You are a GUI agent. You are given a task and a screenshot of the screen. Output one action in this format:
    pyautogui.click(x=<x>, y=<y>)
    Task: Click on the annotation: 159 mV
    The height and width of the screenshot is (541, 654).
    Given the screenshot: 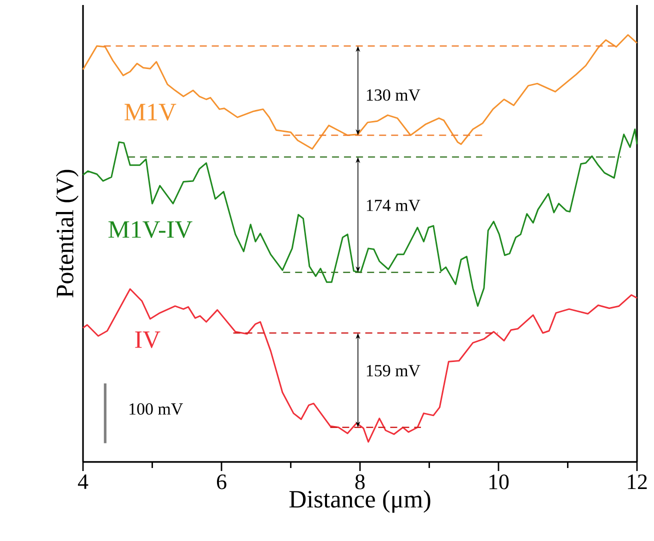 What is the action you would take?
    pyautogui.click(x=393, y=370)
    